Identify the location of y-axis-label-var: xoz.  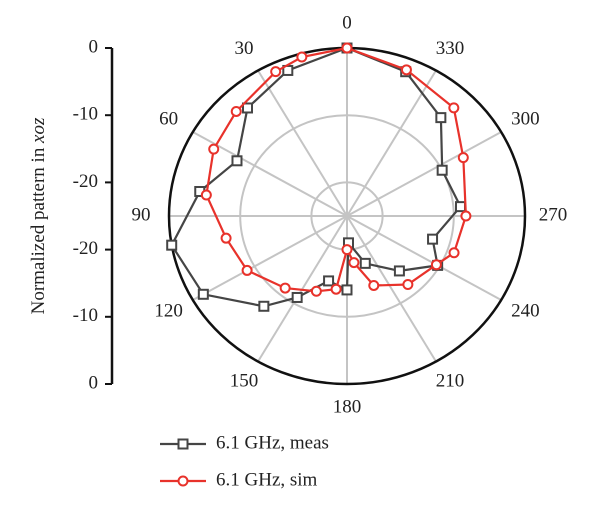
(38, 130).